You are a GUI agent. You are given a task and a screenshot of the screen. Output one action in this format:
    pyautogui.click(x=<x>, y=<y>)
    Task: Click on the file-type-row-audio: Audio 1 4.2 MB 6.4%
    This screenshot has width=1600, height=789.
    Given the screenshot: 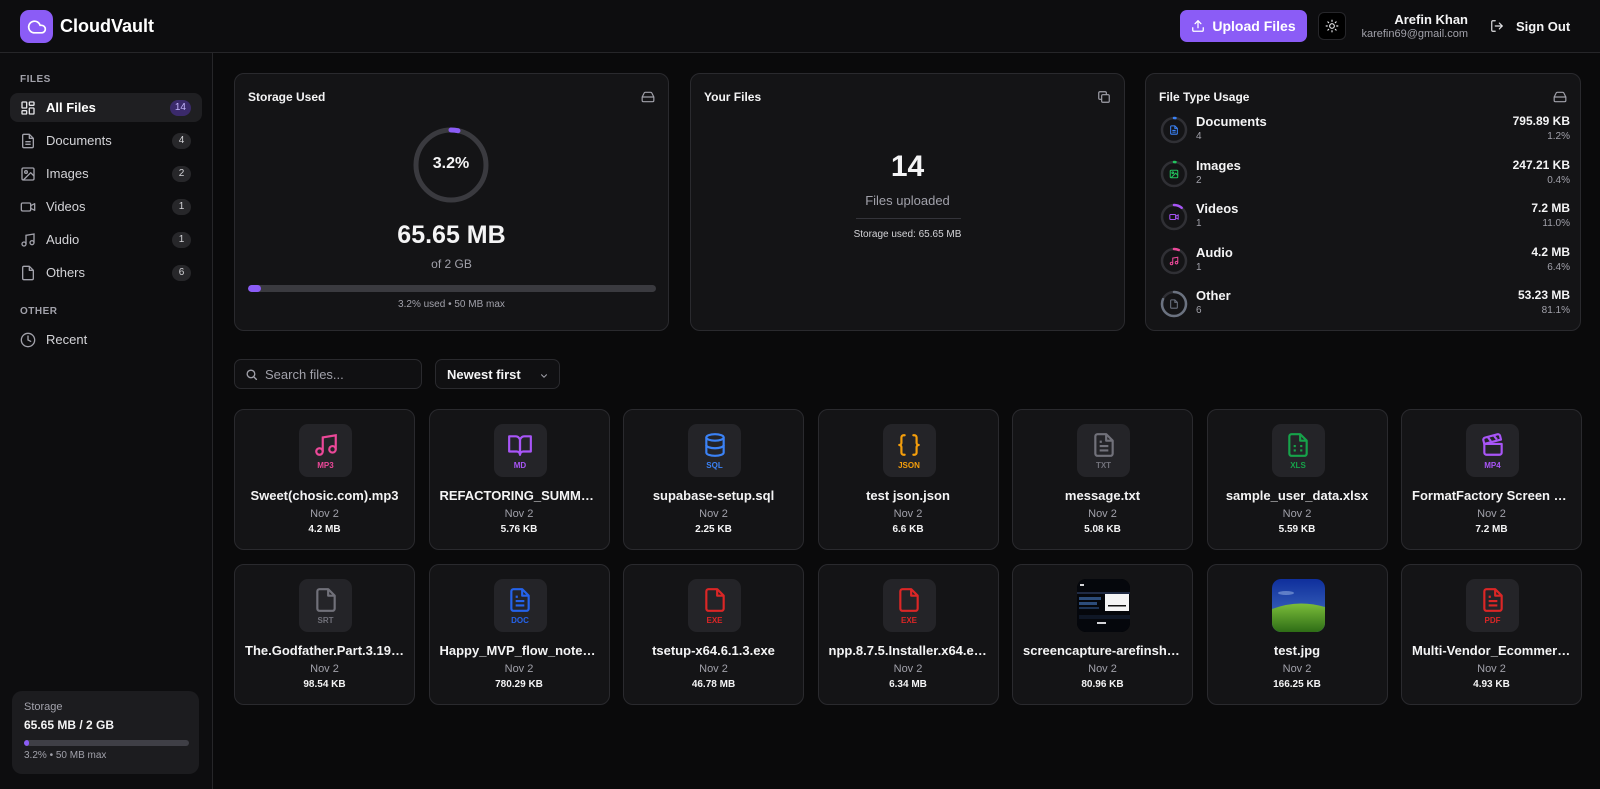 What is the action you would take?
    pyautogui.click(x=1365, y=263)
    